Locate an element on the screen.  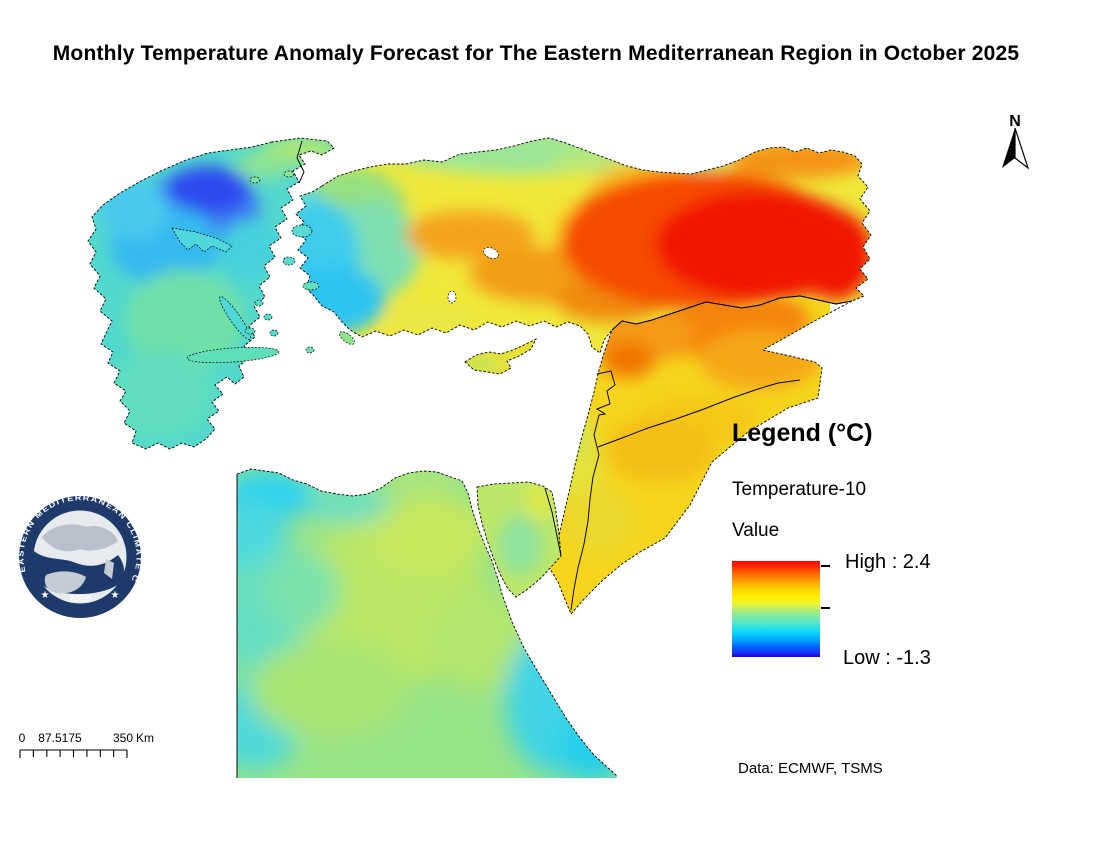
scale-bar-ruler is located at coordinates (73, 753).